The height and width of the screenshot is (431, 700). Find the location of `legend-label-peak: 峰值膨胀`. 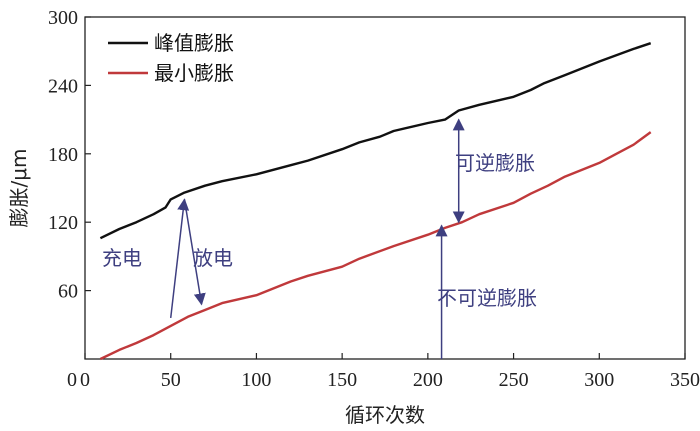

legend-label-peak: 峰值膨胀 is located at coordinates (194, 43).